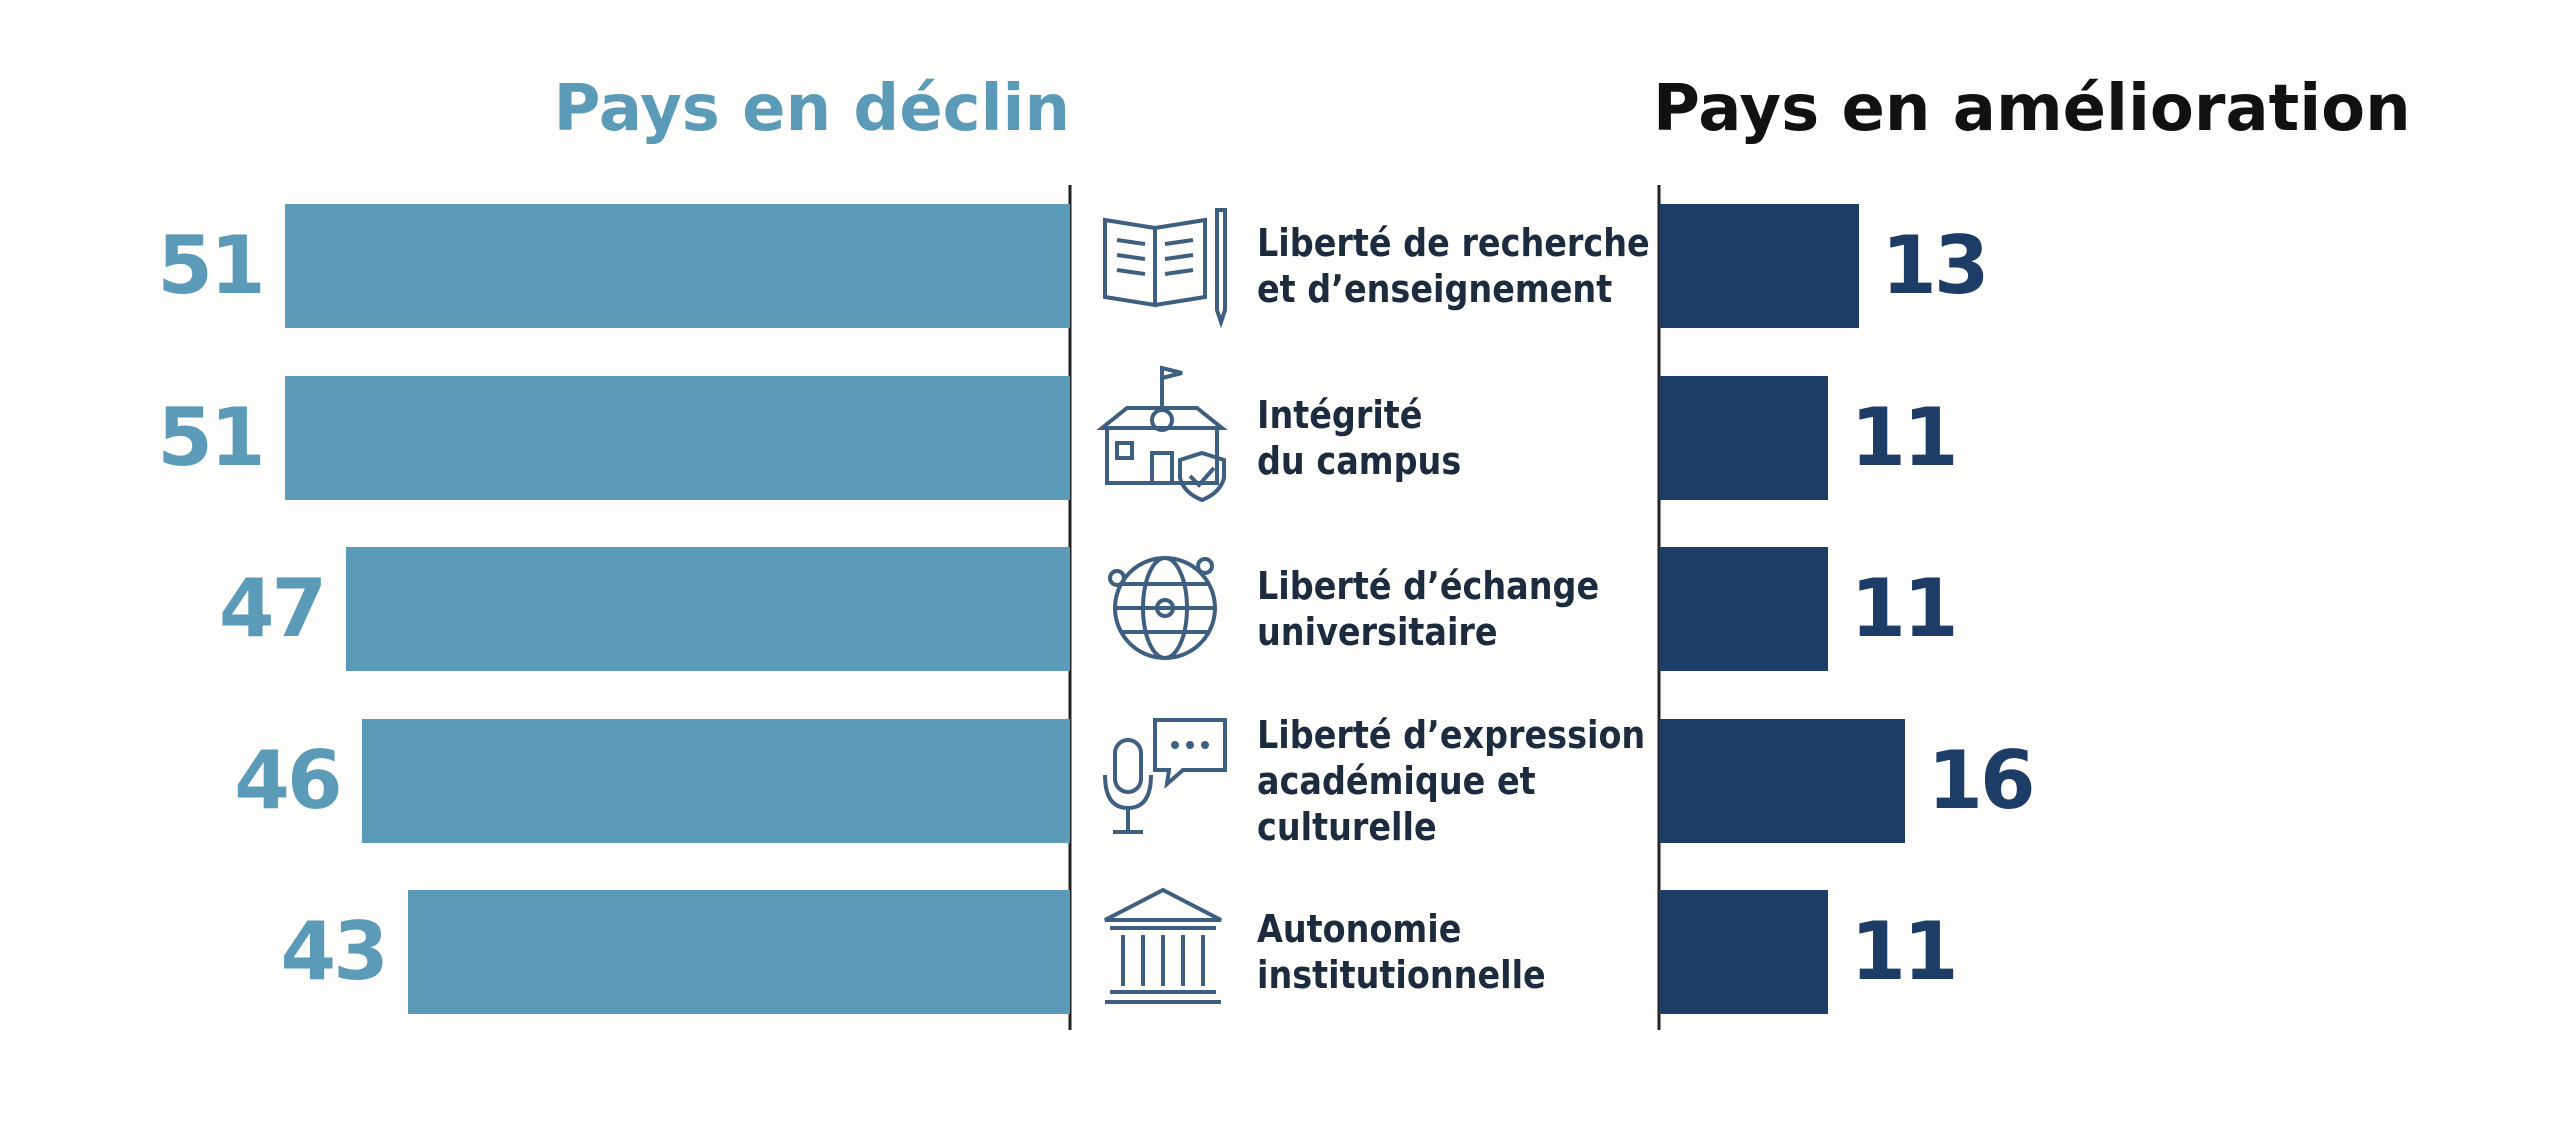 This screenshot has height=1122, width=2560. Describe the element at coordinates (288, 780) in the screenshot. I see `value-label: 46` at that location.